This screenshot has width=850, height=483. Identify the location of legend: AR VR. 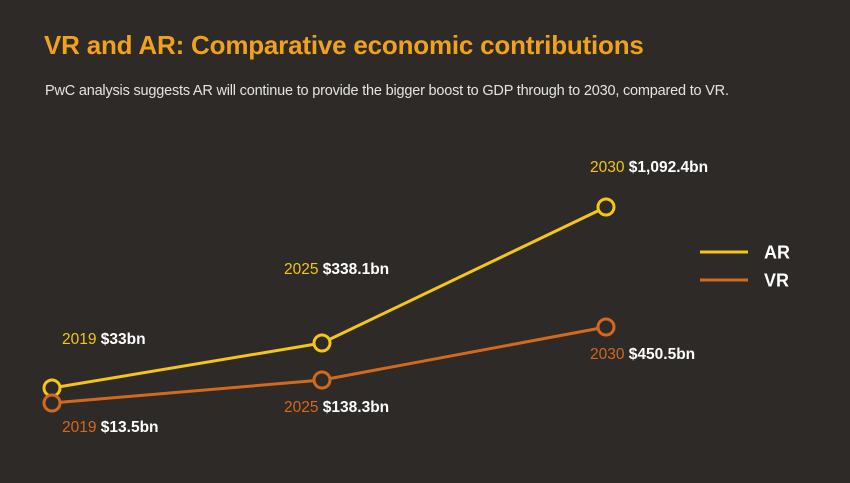
(745, 267).